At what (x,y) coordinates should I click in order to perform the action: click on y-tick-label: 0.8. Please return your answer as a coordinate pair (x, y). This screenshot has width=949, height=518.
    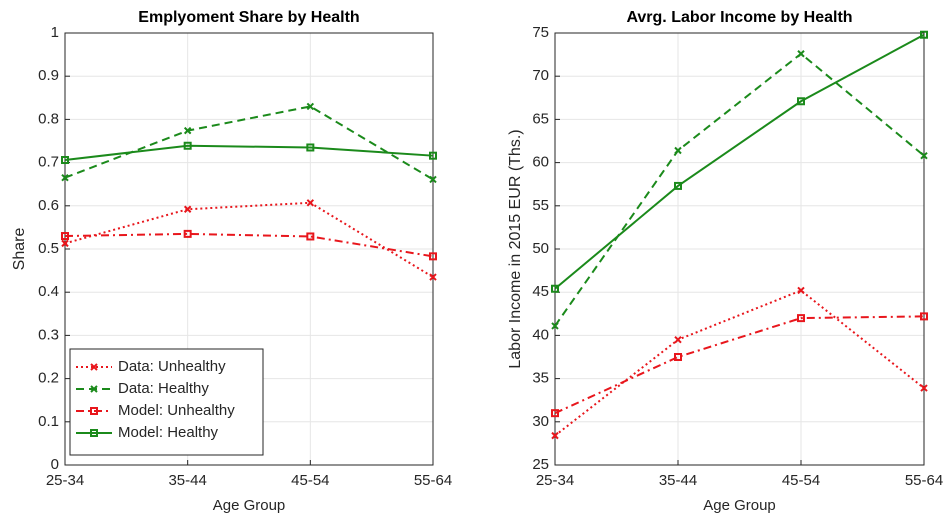
    Looking at the image, I should click on (48, 118).